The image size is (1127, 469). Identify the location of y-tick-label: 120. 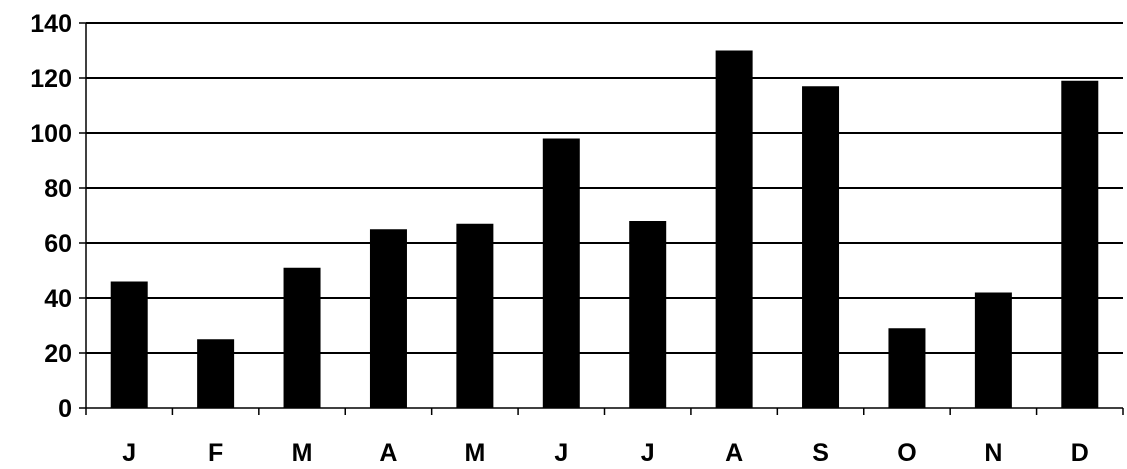
(51, 79).